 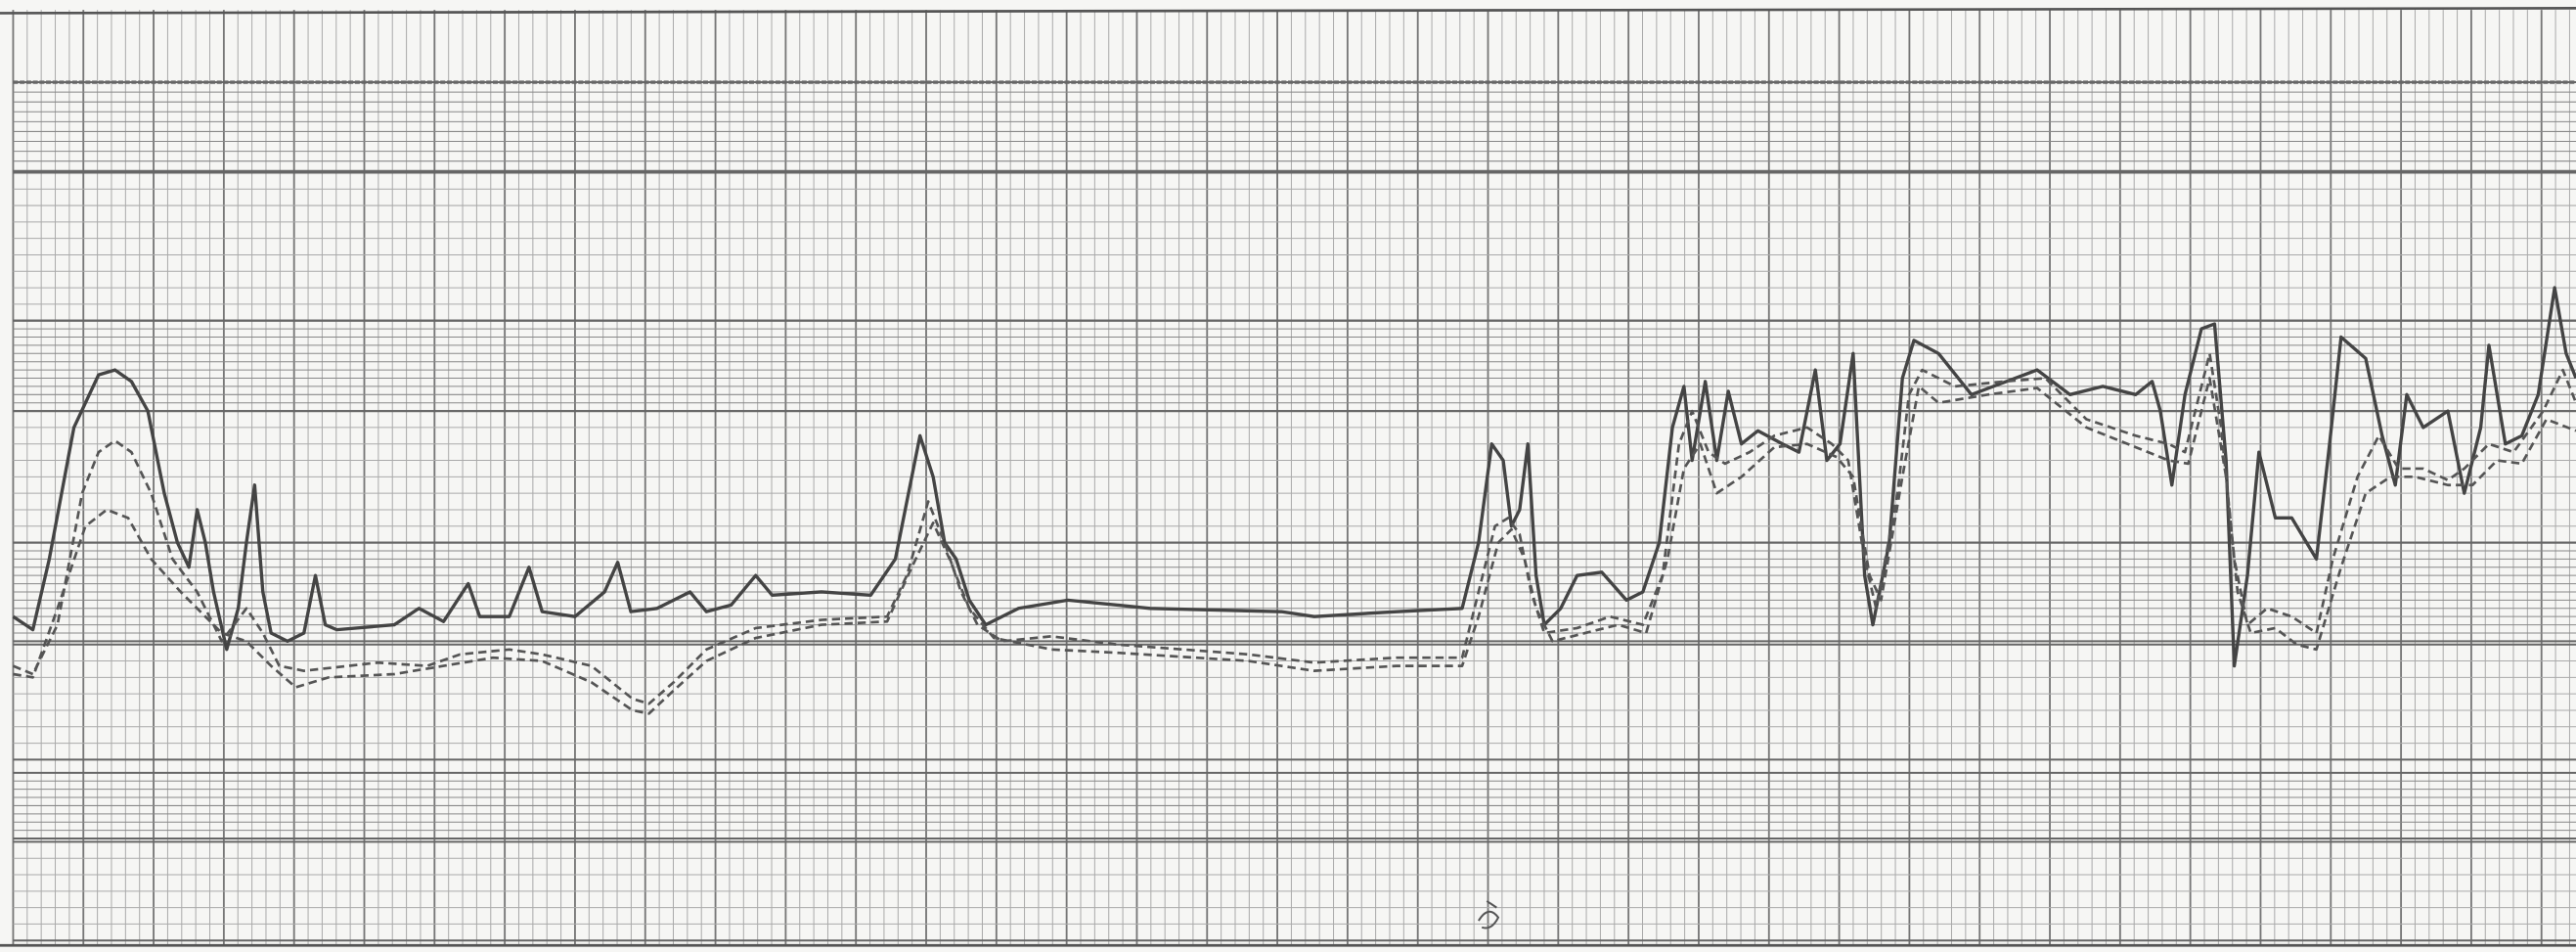 I want to click on top-border, so click(x=1288, y=11).